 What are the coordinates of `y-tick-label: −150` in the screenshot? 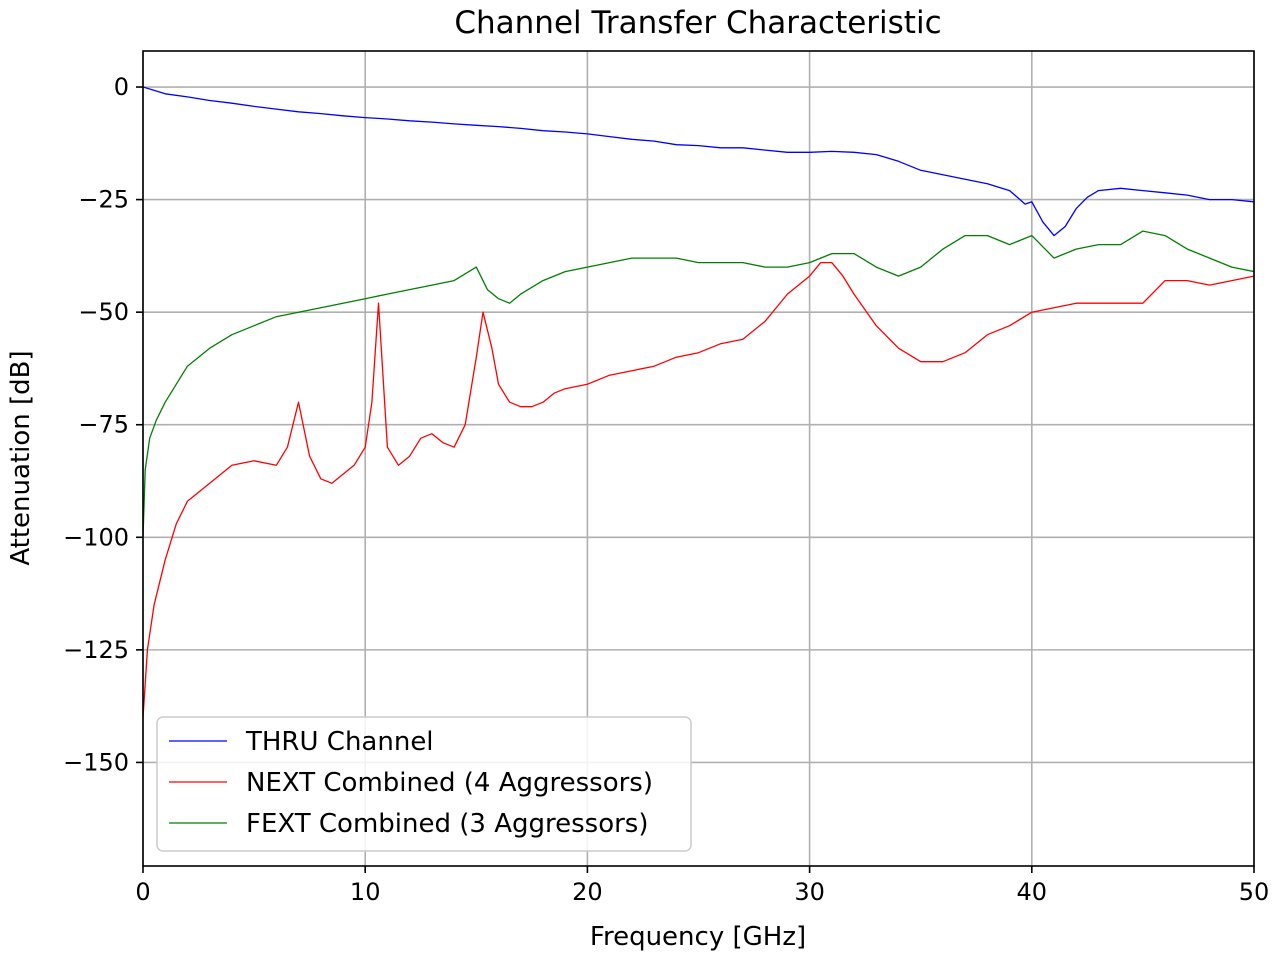 It's located at (96, 762).